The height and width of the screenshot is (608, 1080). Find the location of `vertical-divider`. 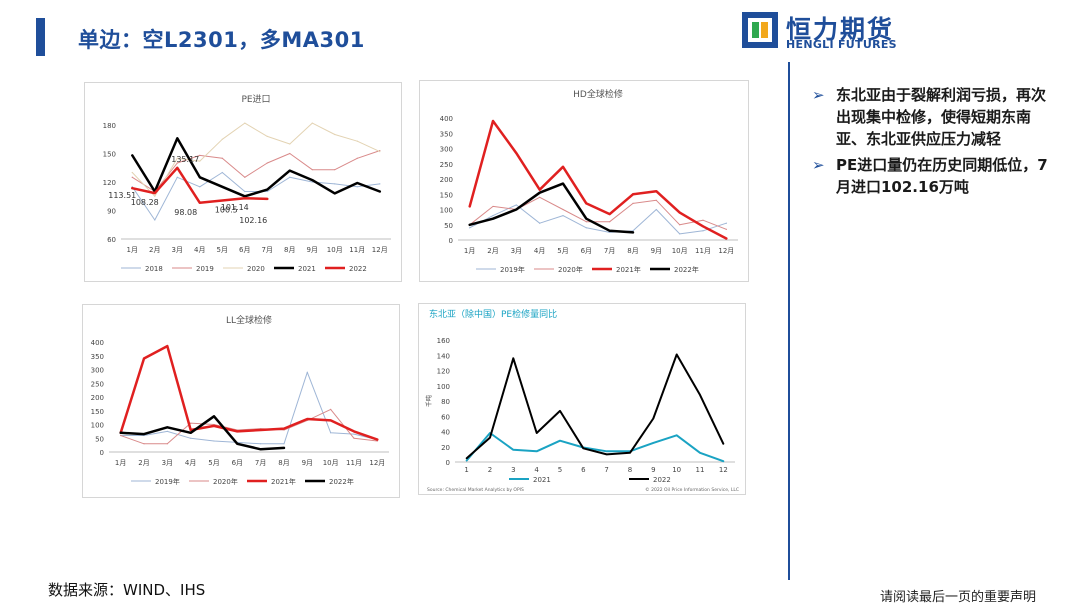

vertical-divider is located at coordinates (789, 321).